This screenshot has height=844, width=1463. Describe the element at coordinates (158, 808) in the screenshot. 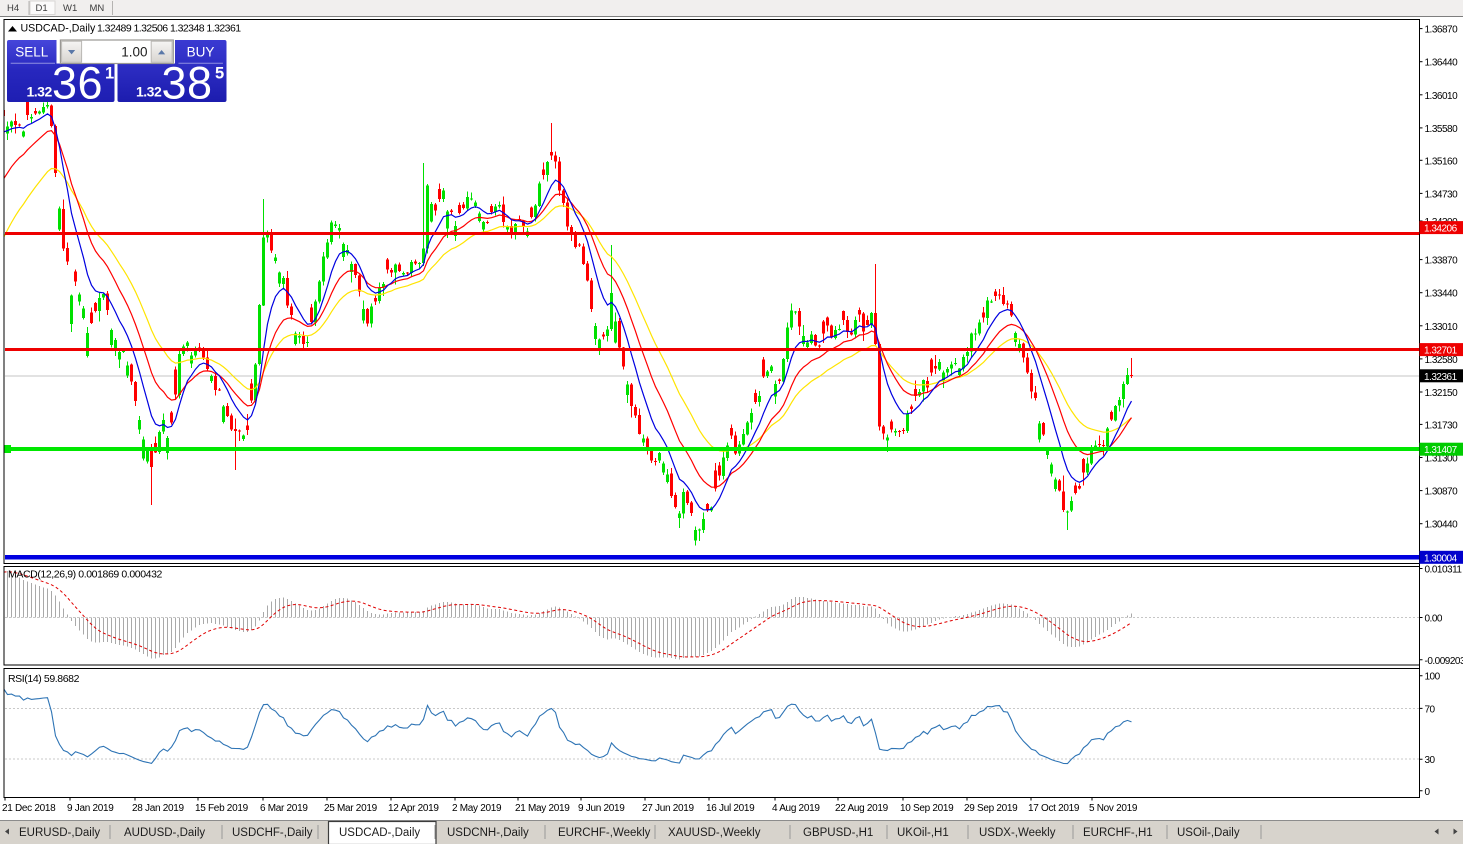

I see `svg-text: 28 Jan 2019` at that location.